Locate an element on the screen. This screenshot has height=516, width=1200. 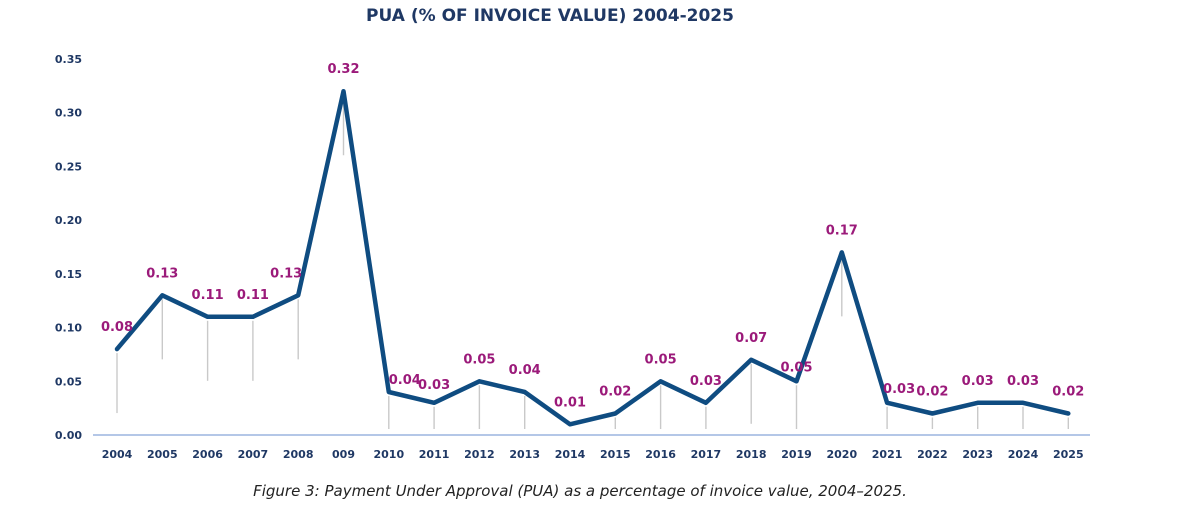
data-label: 0.17 is located at coordinates (842, 230).